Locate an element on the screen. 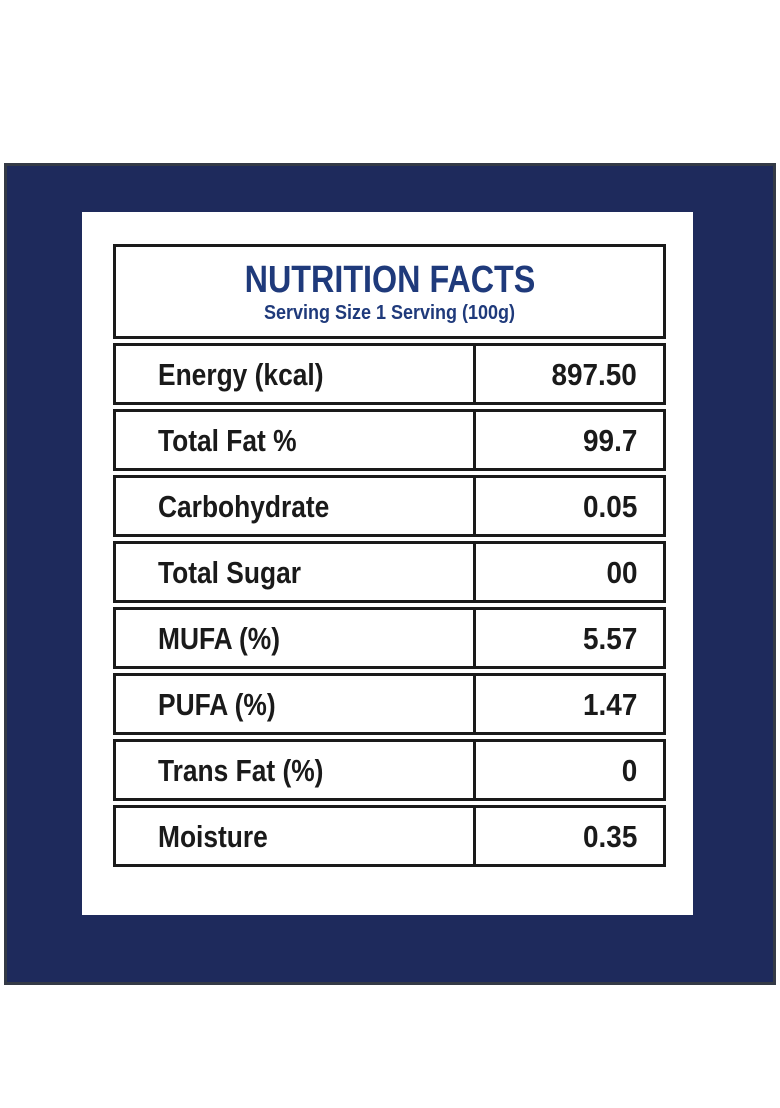  table-row: Energy (kcal) 897.50 is located at coordinates (389, 374).